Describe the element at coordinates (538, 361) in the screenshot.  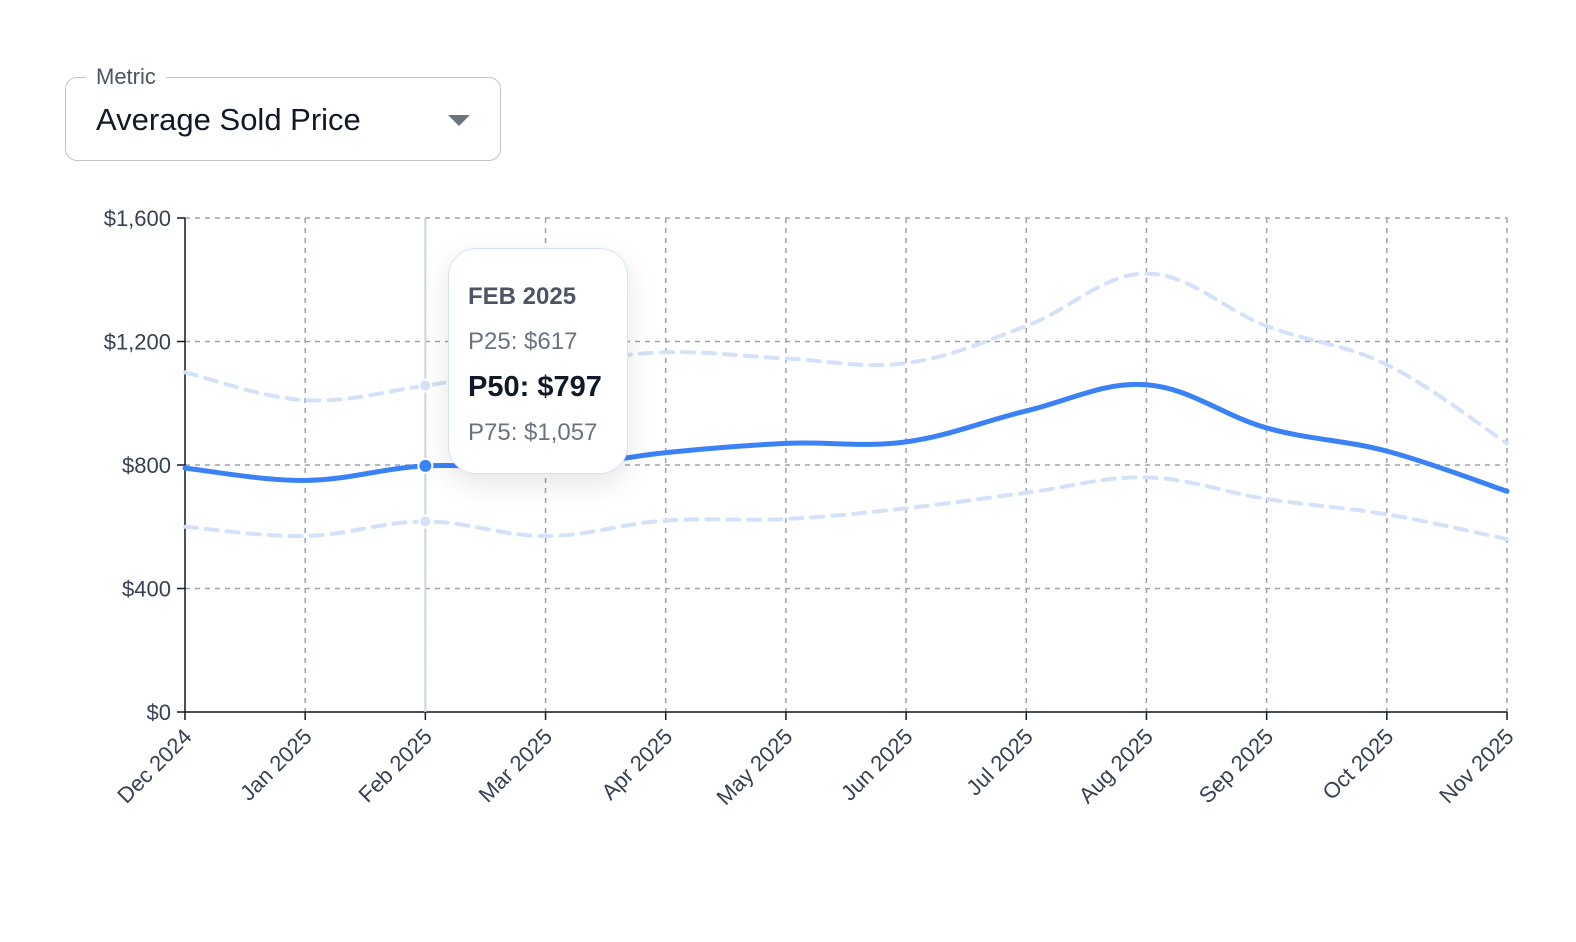
I see `chart-tooltip: FEB 2025 P25: $617 P50: $797 P75: $1,057` at that location.